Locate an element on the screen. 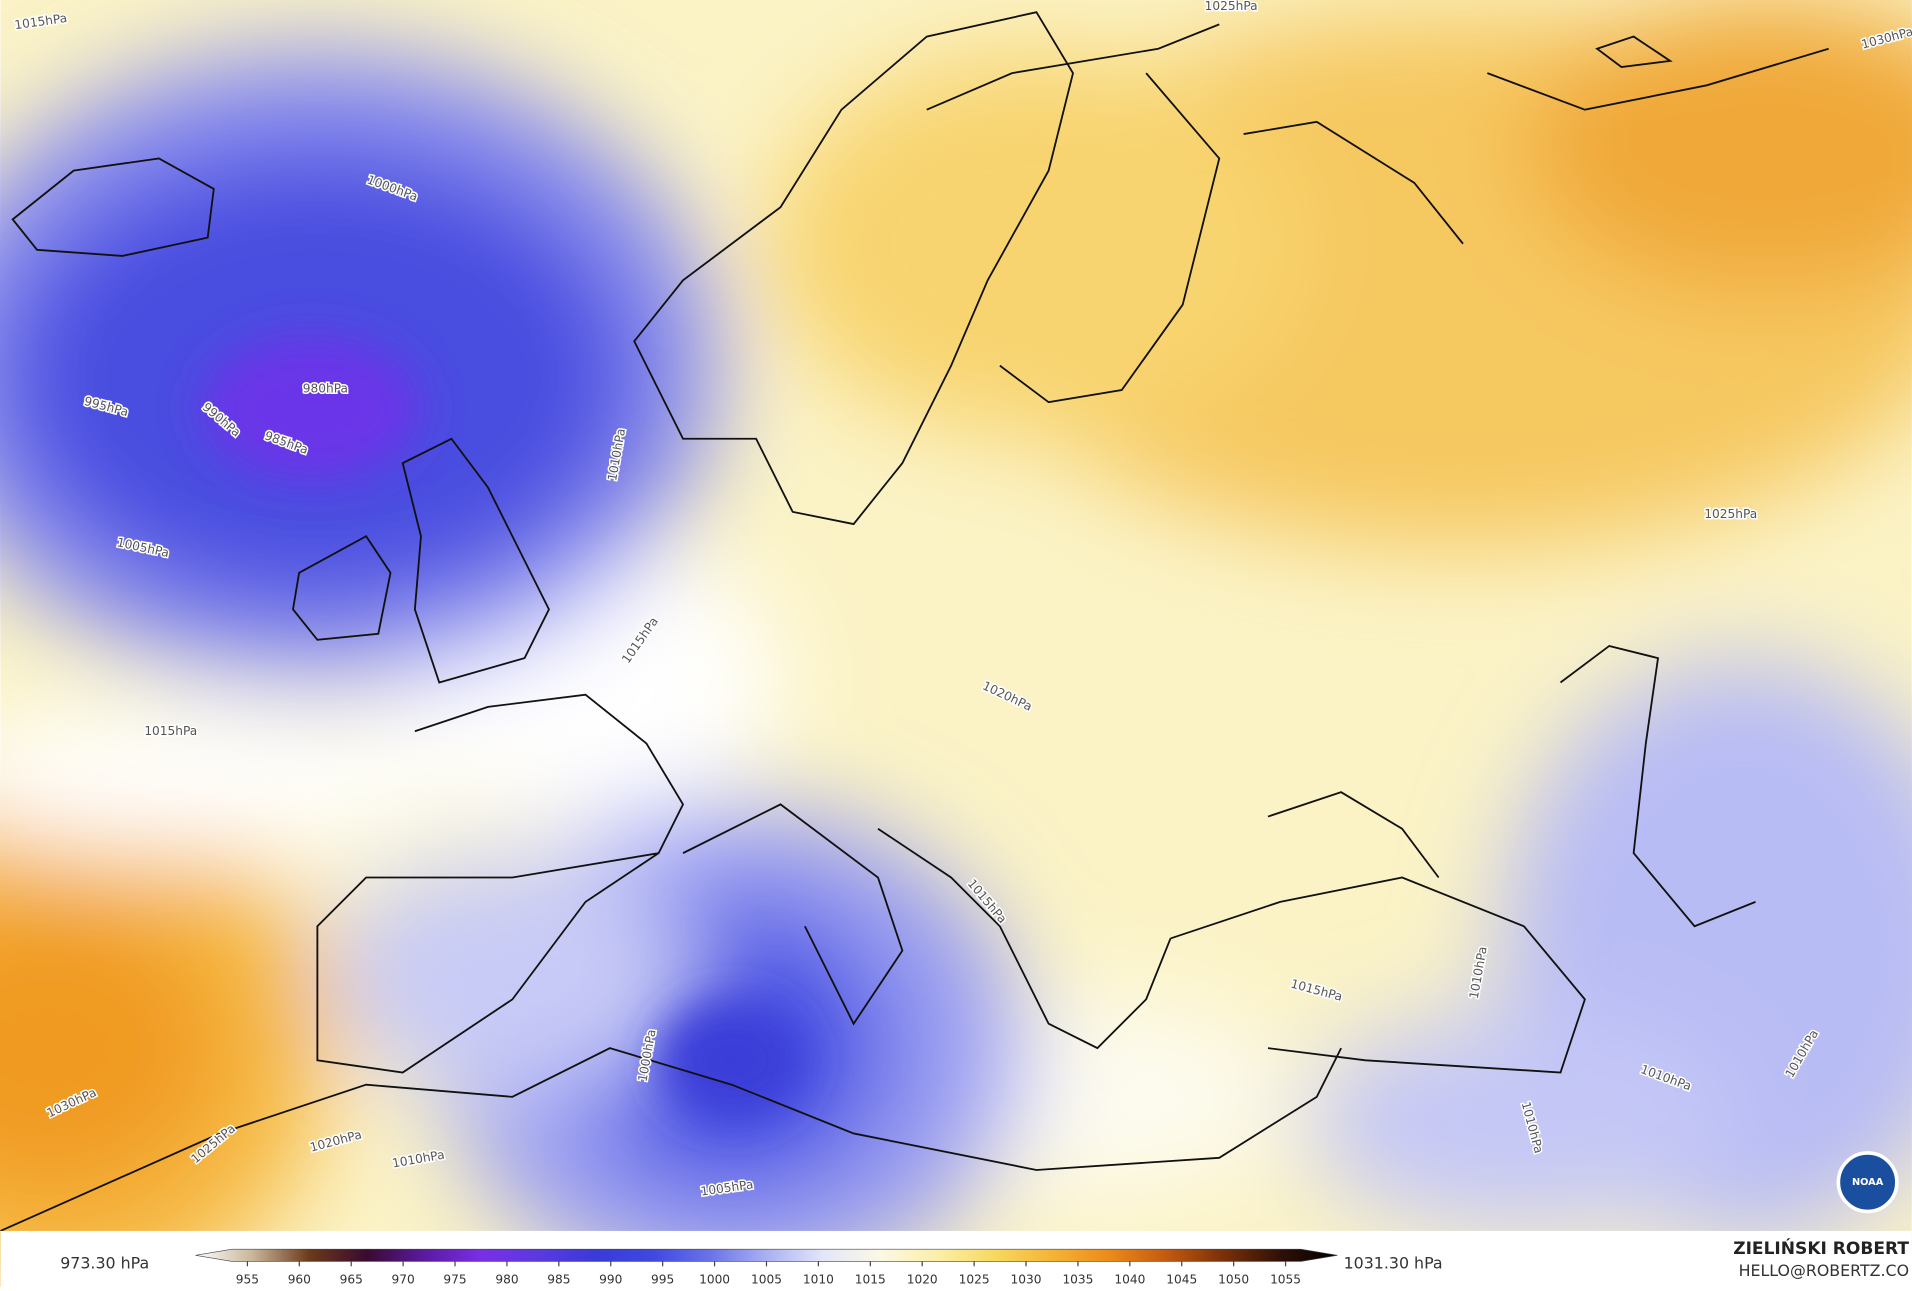 This screenshot has width=1912, height=1291. colorbar-tick-label: 1020 is located at coordinates (922, 1279).